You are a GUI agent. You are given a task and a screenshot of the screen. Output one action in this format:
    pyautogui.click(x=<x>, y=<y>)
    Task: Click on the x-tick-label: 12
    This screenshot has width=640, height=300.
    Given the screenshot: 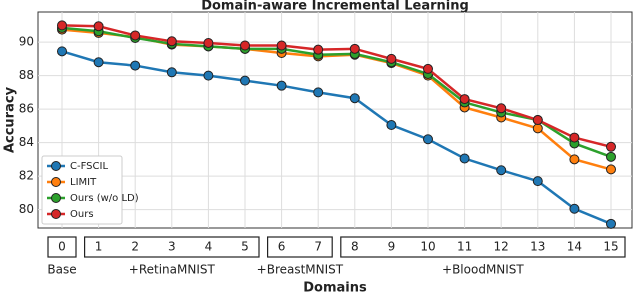 What is the action you would take?
    pyautogui.click(x=501, y=247)
    